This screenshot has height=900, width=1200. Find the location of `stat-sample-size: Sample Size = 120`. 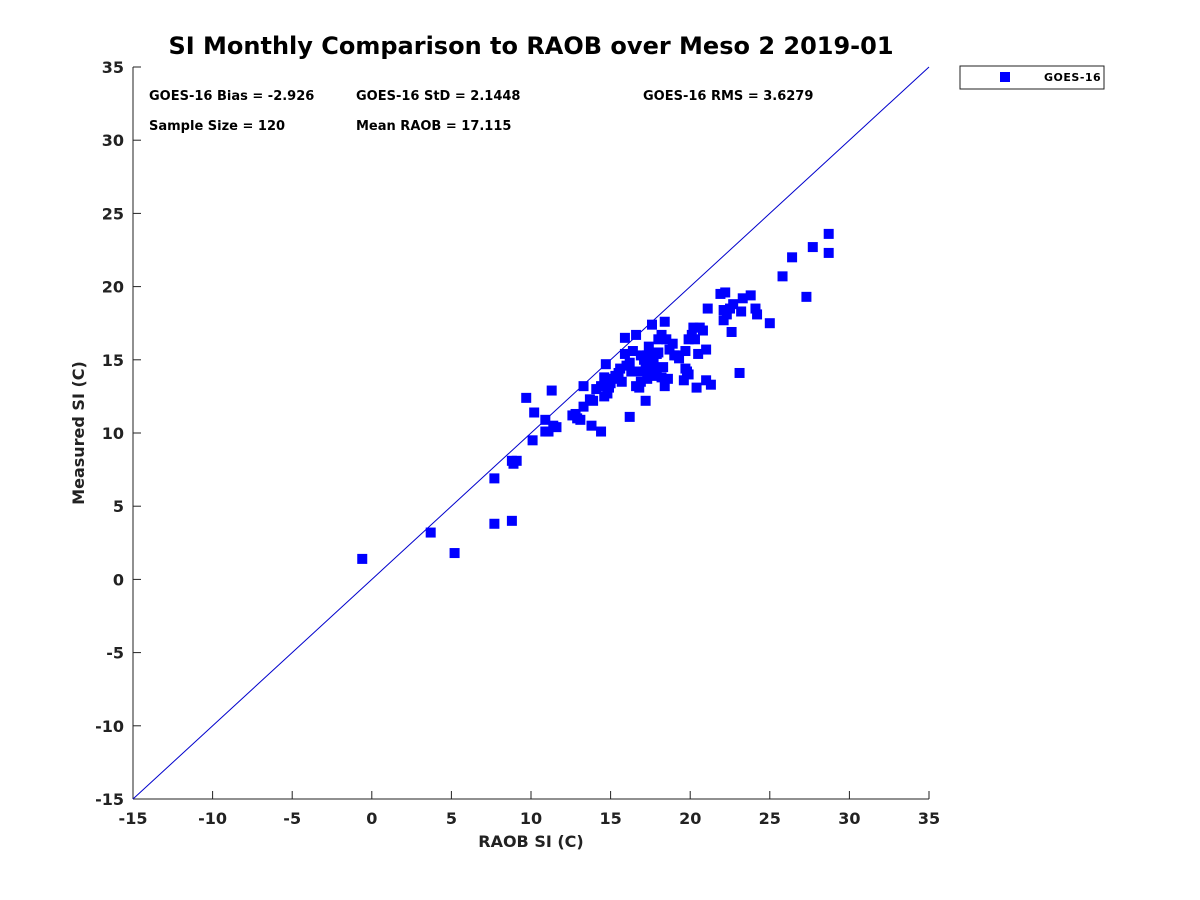

stat-sample-size: Sample Size = 120 is located at coordinates (217, 126).